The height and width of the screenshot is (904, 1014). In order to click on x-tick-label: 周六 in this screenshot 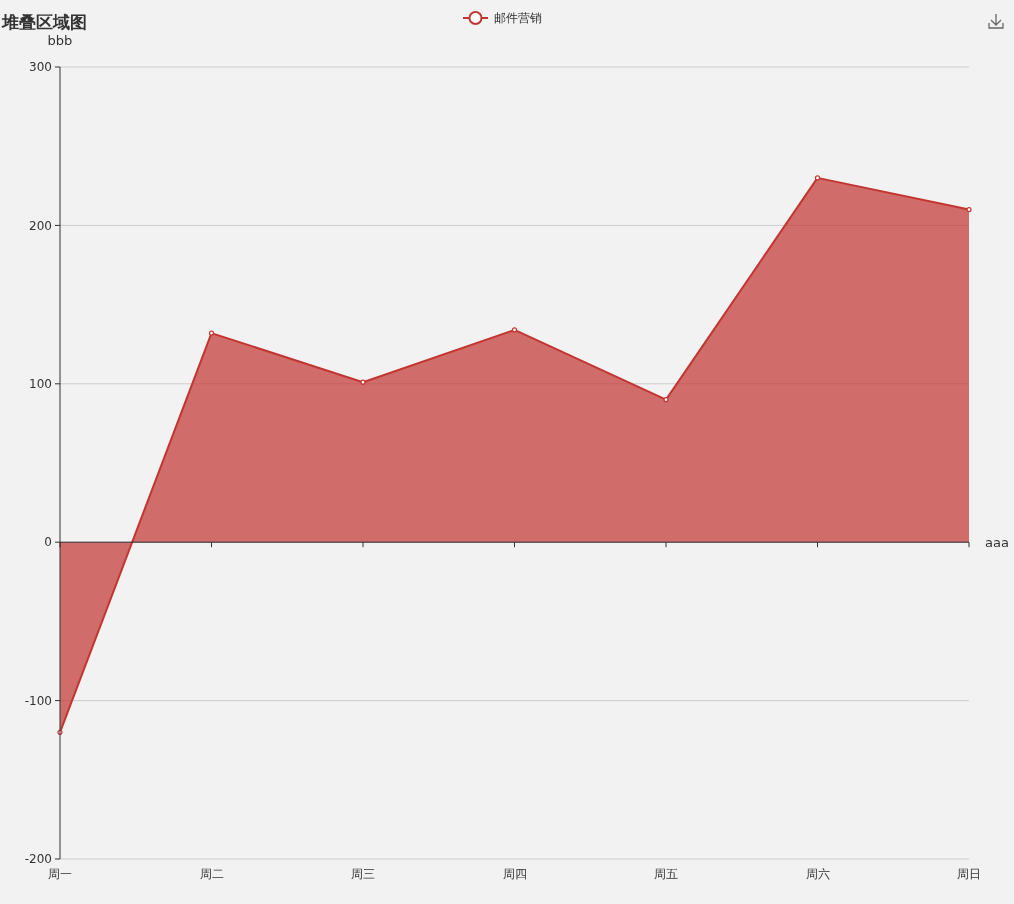, I will do `click(817, 874)`.